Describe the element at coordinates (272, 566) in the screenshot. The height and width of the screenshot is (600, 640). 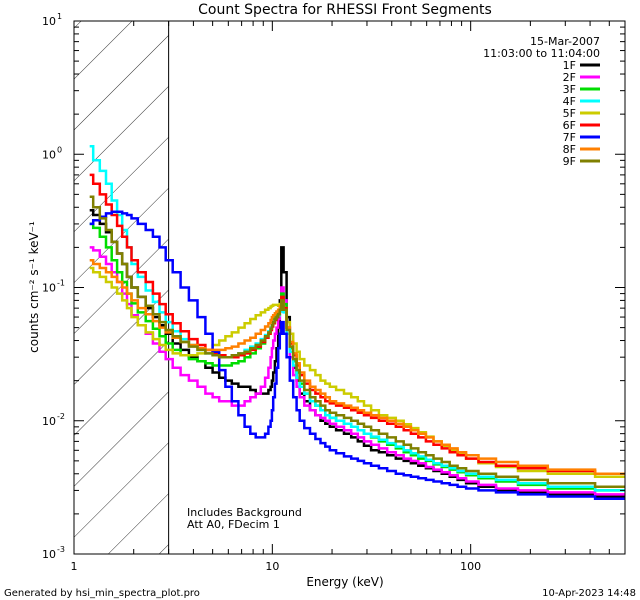
I see `x-tick-label: 10` at that location.